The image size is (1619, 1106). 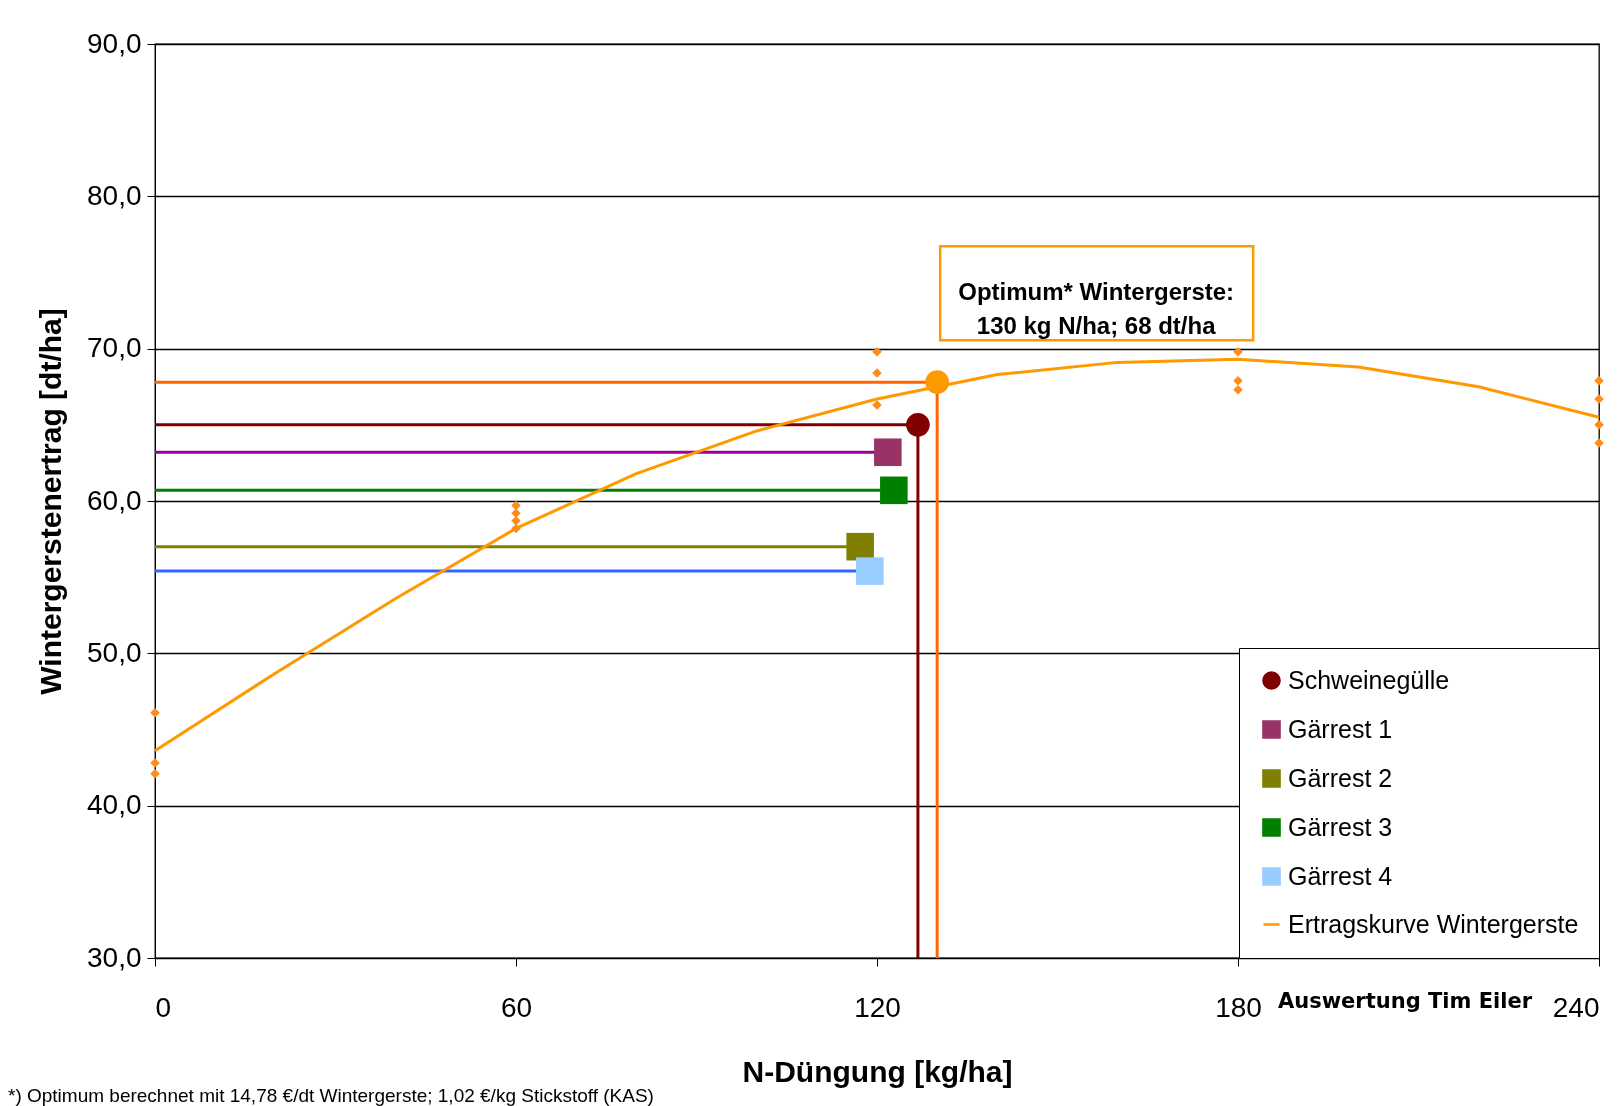 I want to click on y-tick-label: 70,0, so click(x=114, y=348).